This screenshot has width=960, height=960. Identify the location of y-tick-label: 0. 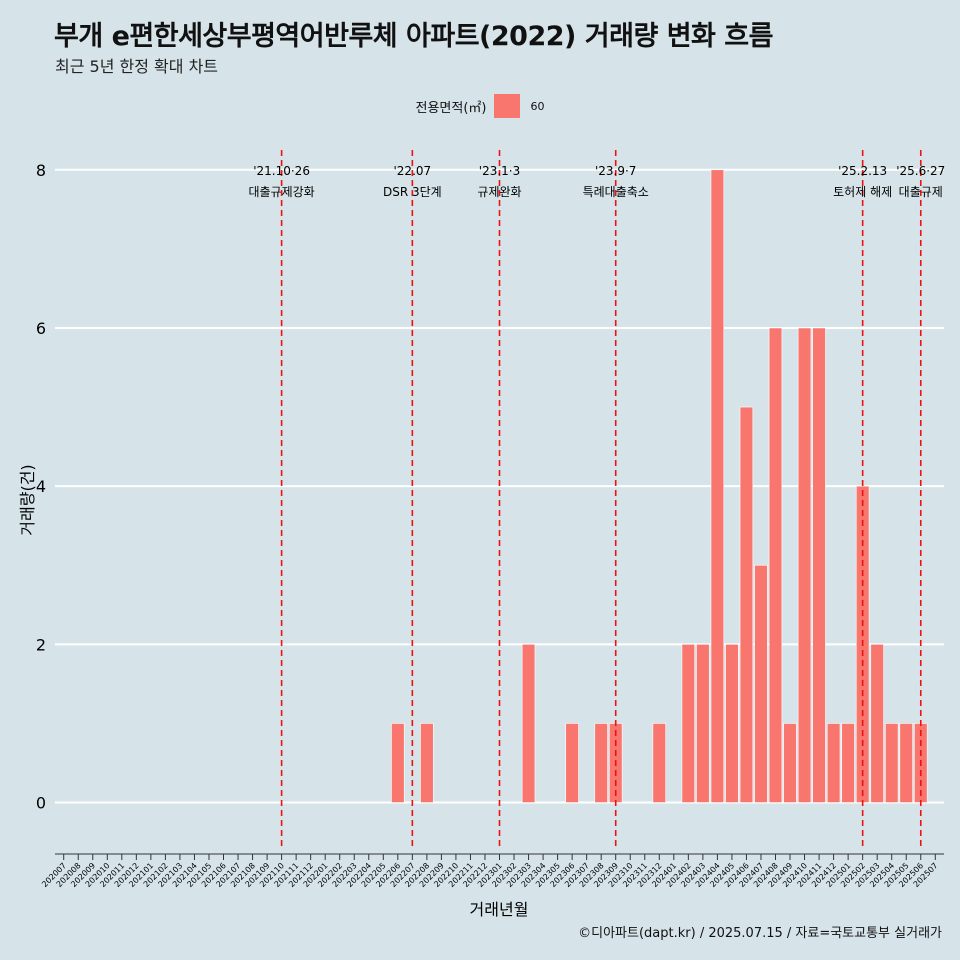
(41, 803).